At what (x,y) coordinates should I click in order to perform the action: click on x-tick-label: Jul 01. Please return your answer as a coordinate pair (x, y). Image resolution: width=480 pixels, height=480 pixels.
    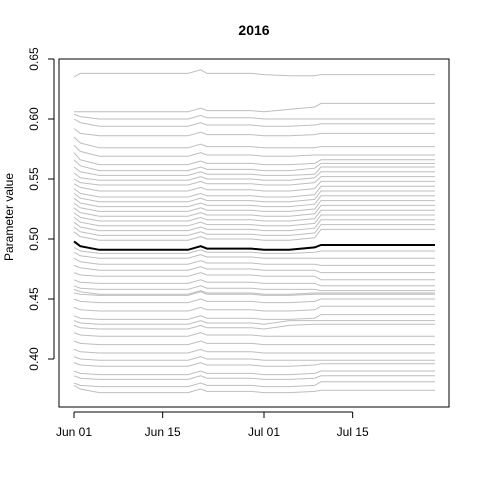
    Looking at the image, I should click on (264, 432).